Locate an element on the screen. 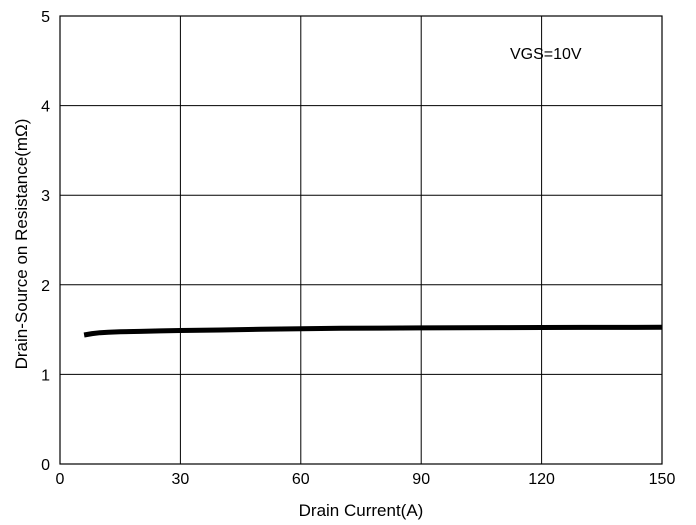 The height and width of the screenshot is (525, 696). y-tick-label: 0 is located at coordinates (45, 465).